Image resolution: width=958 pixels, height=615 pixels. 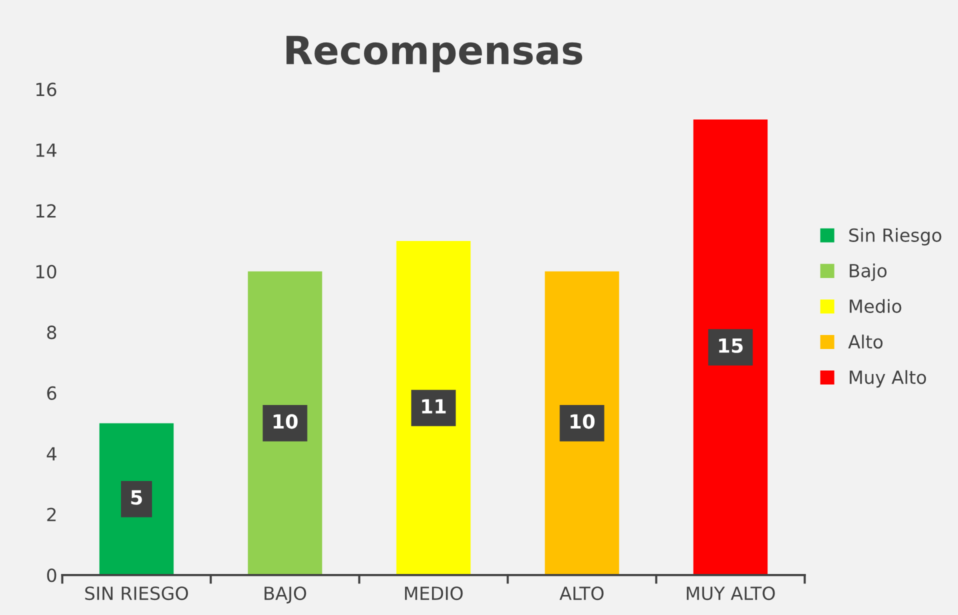 What do you see at coordinates (51, 575) in the screenshot?
I see `y-tick-label: 0` at bounding box center [51, 575].